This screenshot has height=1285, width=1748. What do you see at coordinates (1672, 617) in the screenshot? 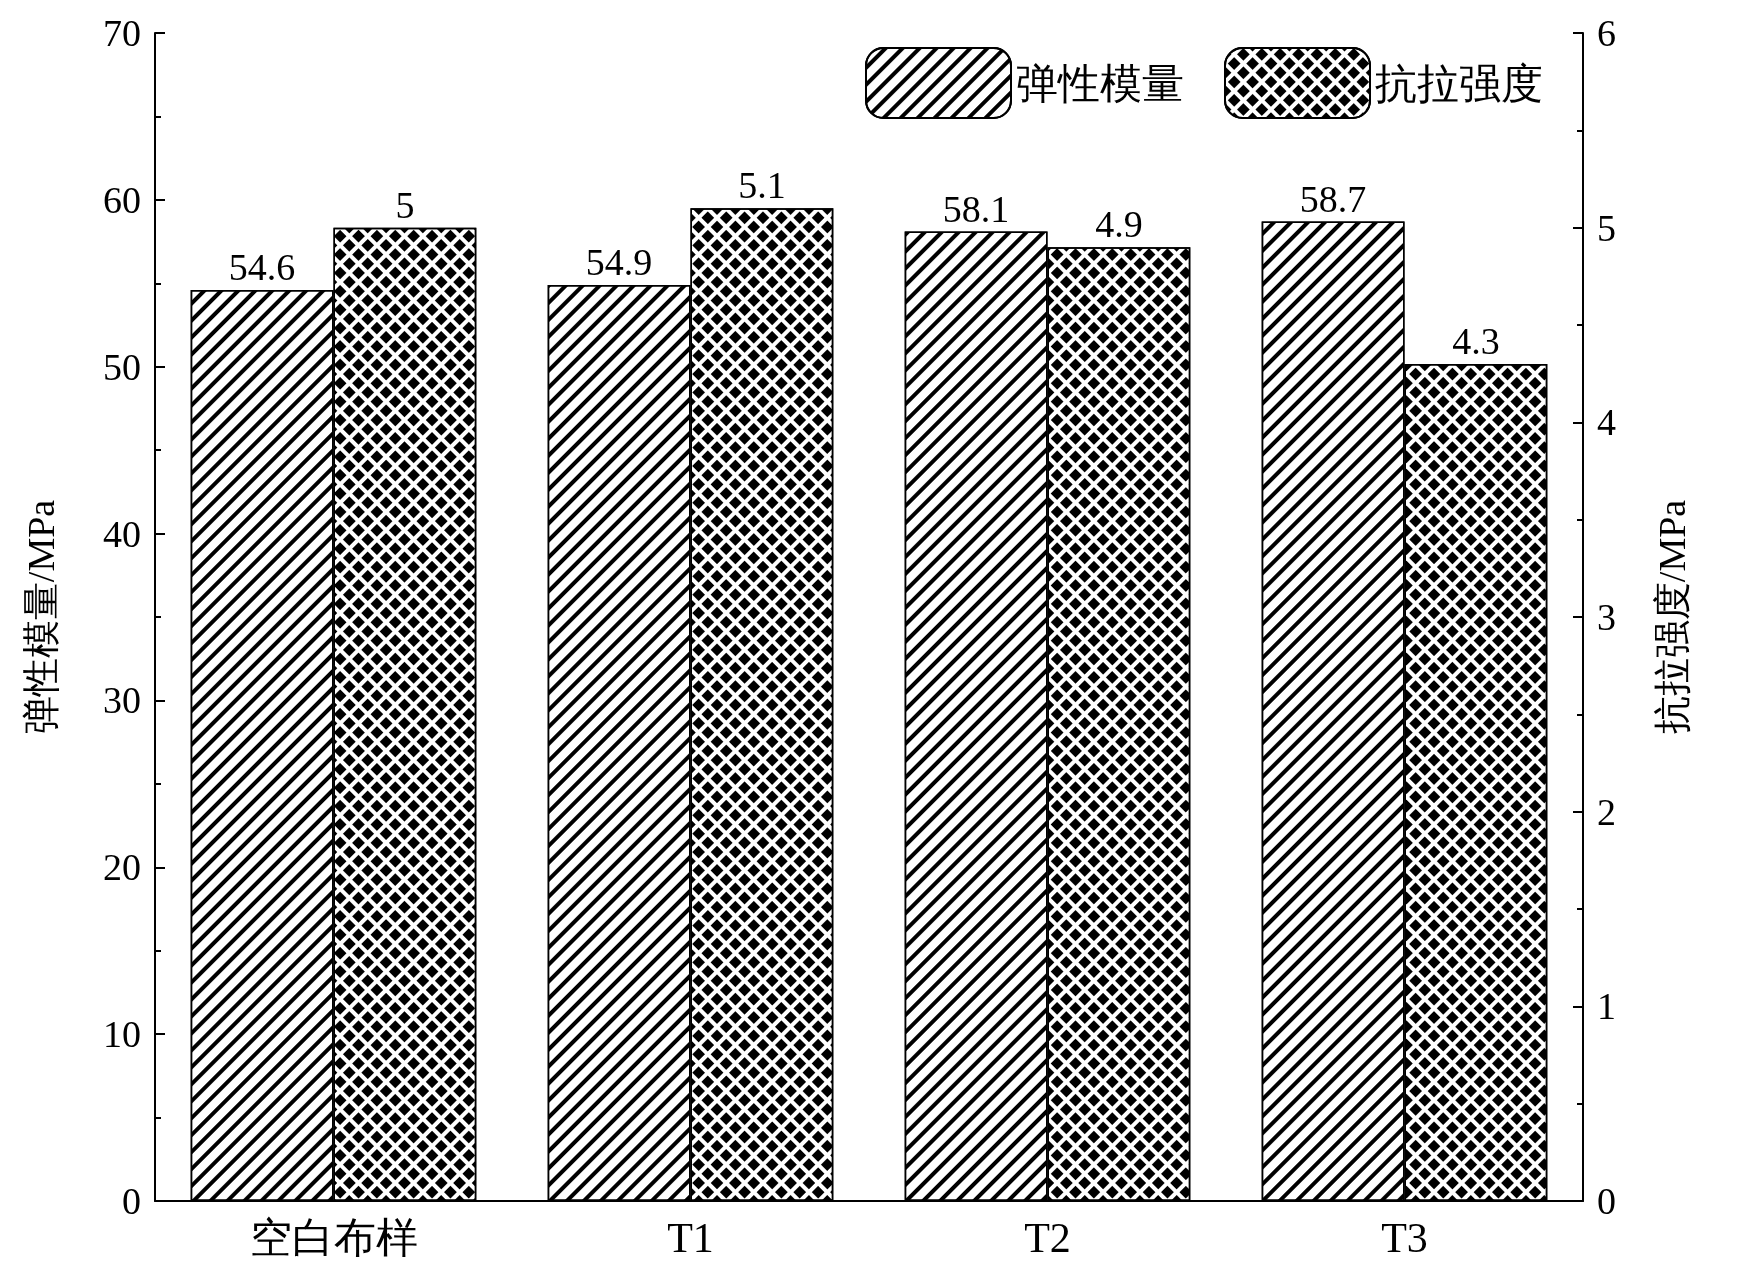
I see `y2-axis-title: 抗拉强度/MPa` at bounding box center [1672, 617].